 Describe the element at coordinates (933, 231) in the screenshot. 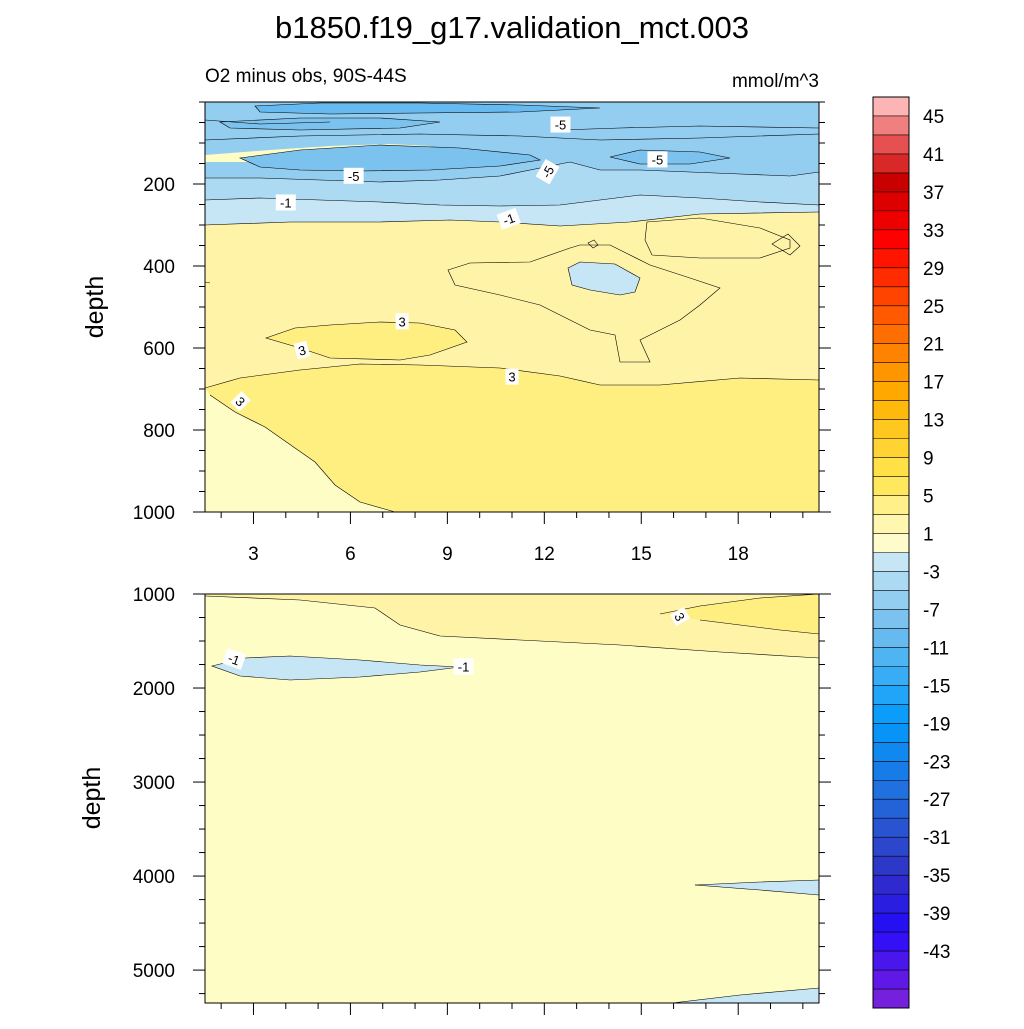

I see `colorbar-label: 33` at that location.